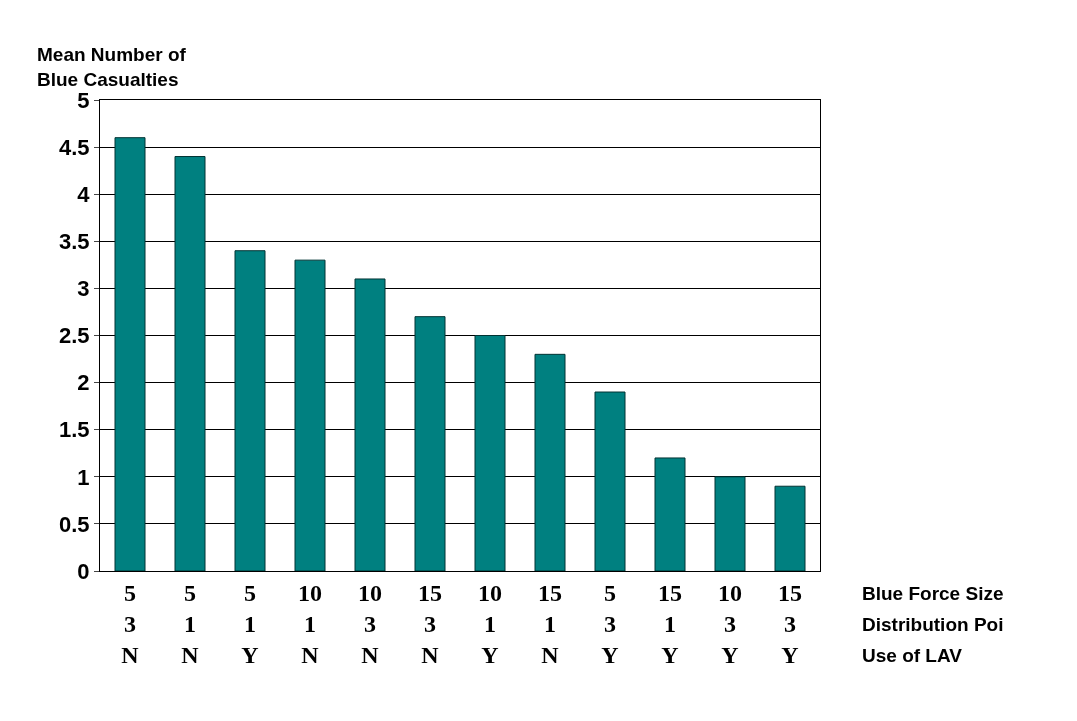  Describe the element at coordinates (190, 624) in the screenshot. I see `x-tick-label: 5 1 N` at that location.